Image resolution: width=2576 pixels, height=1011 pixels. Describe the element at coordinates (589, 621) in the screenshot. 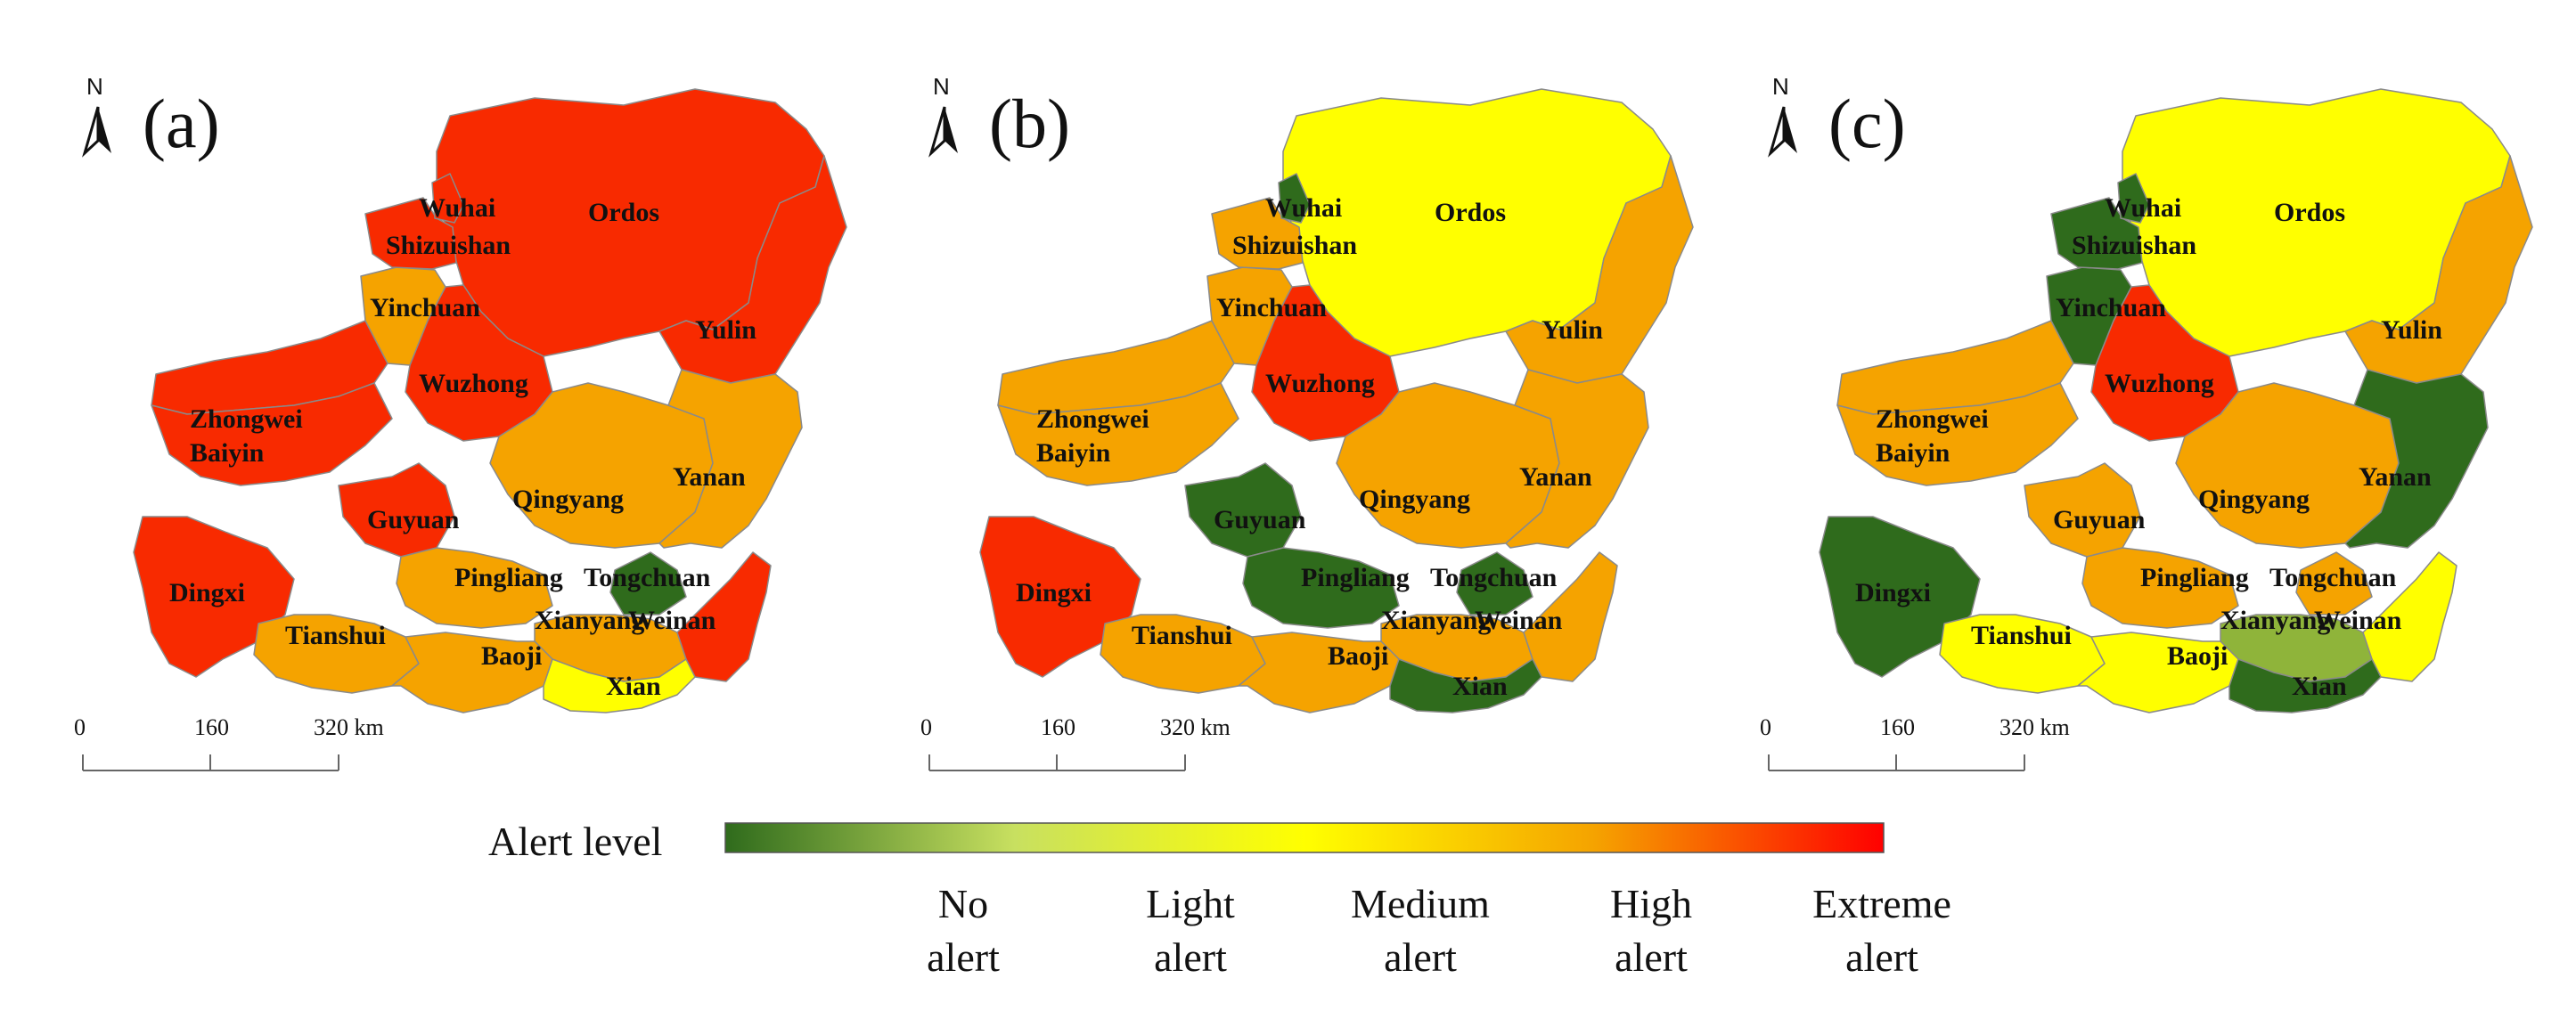

I see `city-label-xianyang: Xianyang` at that location.